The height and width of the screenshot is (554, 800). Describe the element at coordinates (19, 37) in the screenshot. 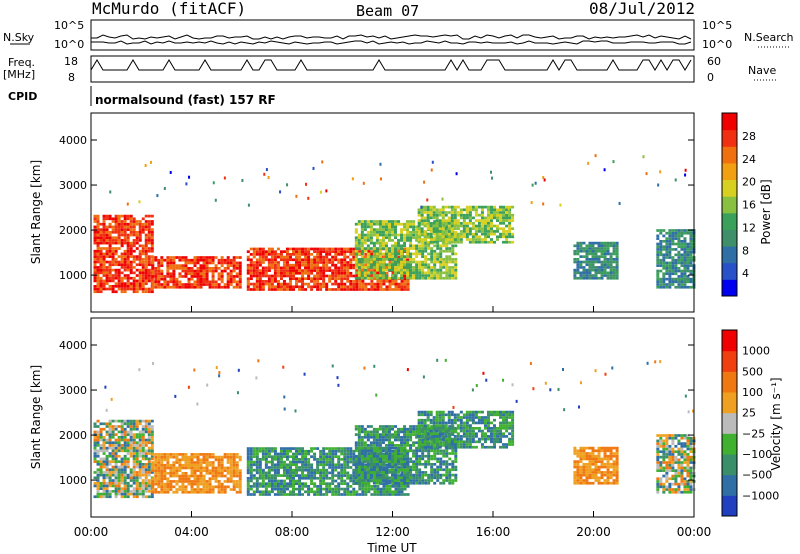

I see `sky-label: N.Sky` at that location.